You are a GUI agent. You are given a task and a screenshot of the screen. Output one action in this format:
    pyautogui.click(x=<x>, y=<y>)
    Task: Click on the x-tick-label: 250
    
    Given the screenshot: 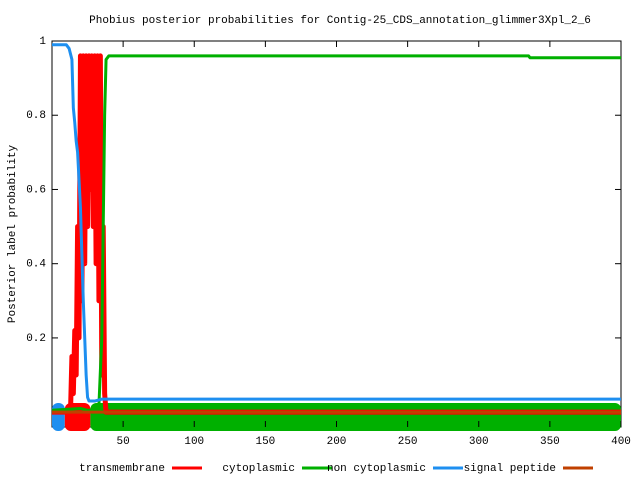 What is the action you would take?
    pyautogui.click(x=408, y=442)
    